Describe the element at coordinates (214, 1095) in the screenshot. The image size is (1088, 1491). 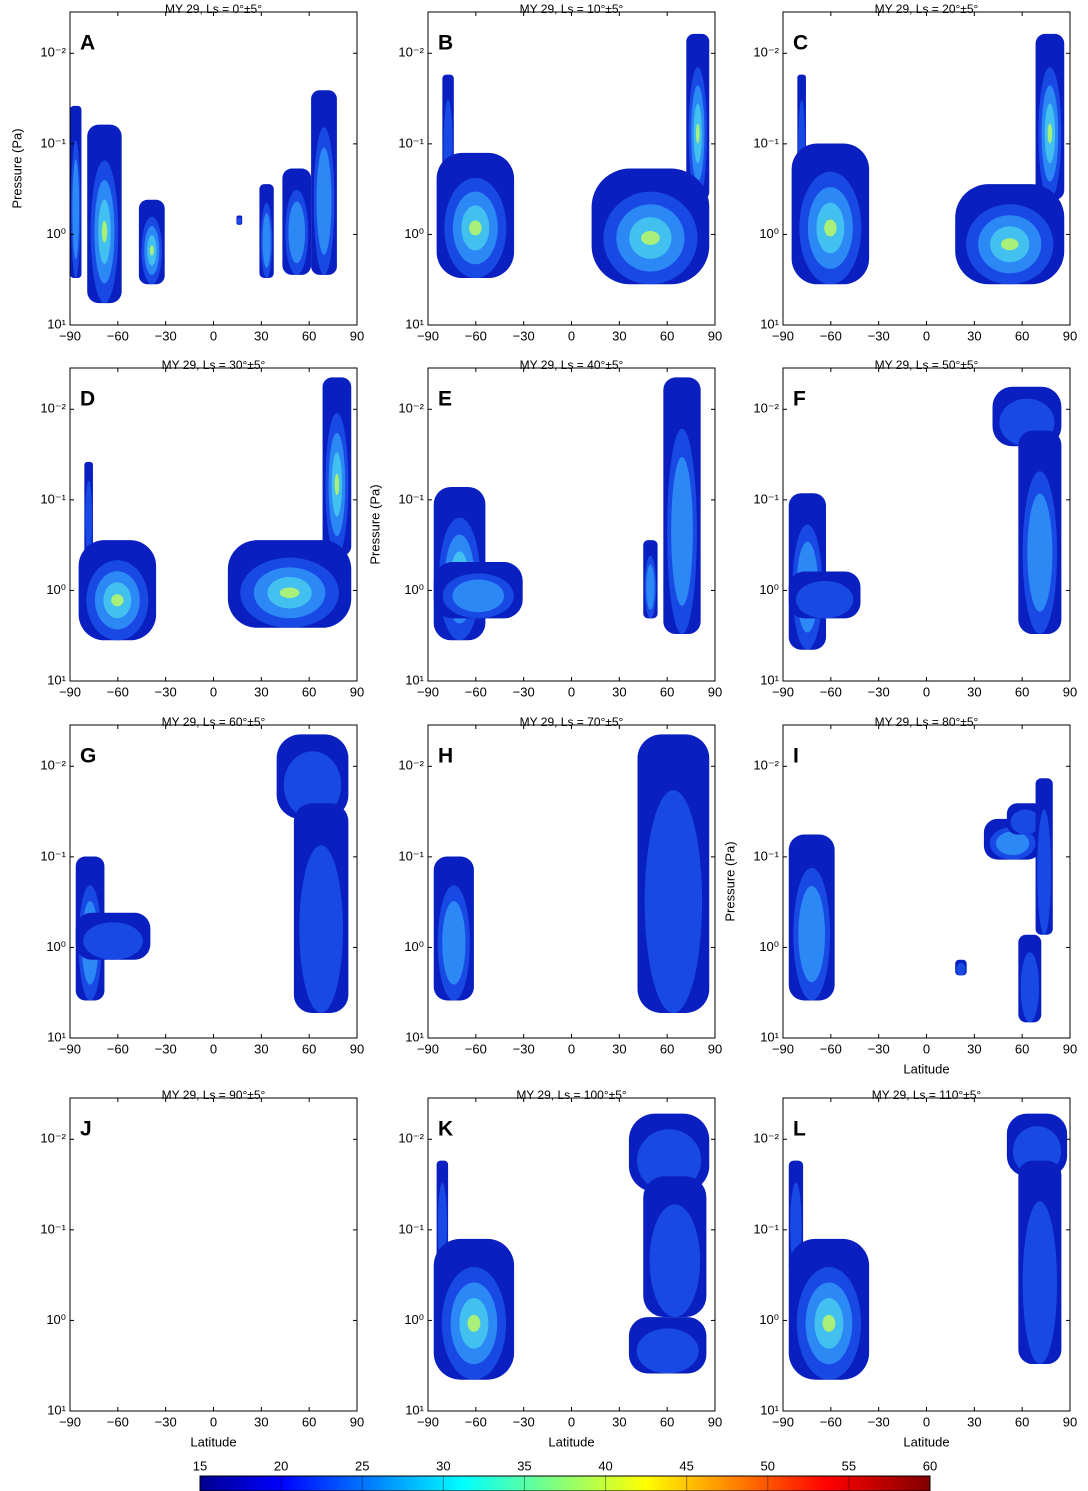
I see `panel-title: MY 29, Ls = 90°±5°` at that location.